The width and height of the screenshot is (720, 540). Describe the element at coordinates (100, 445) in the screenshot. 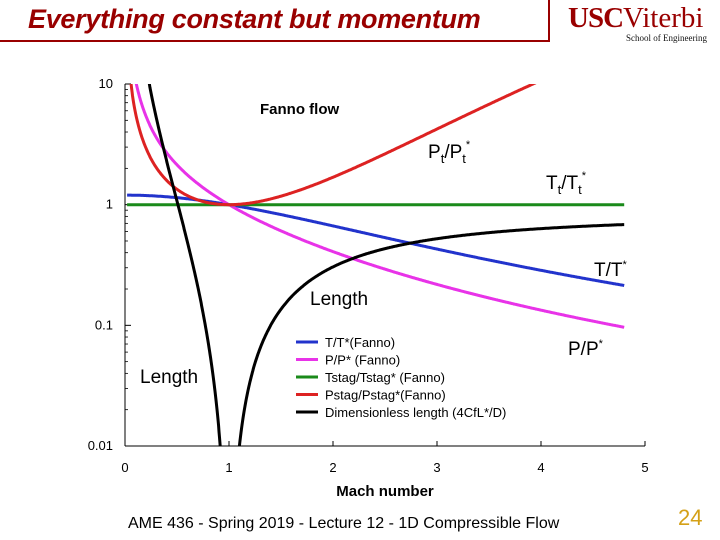

I see `y-tick-label: 0.01` at that location.